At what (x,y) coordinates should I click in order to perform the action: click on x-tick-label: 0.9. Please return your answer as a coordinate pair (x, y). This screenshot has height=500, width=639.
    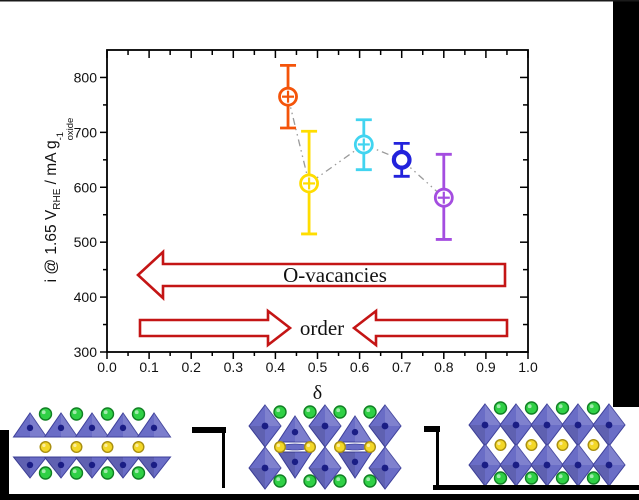
    Looking at the image, I should click on (486, 367).